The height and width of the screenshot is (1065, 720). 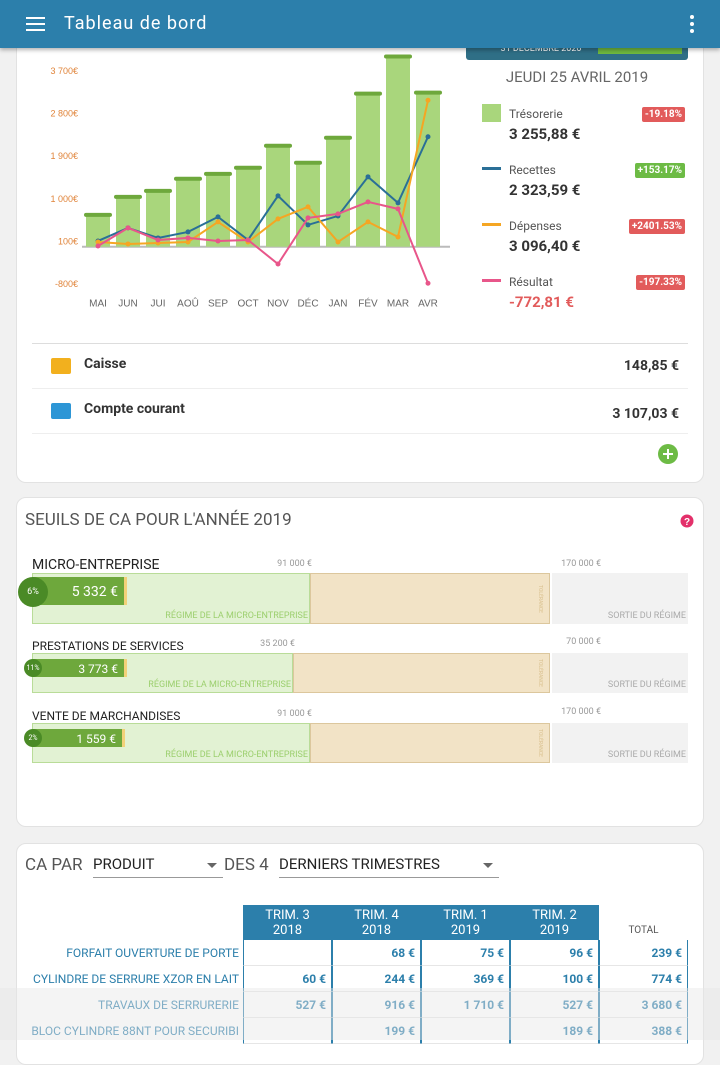 What do you see at coordinates (360, 24) in the screenshot?
I see `app-bar: Tableau de bord` at bounding box center [360, 24].